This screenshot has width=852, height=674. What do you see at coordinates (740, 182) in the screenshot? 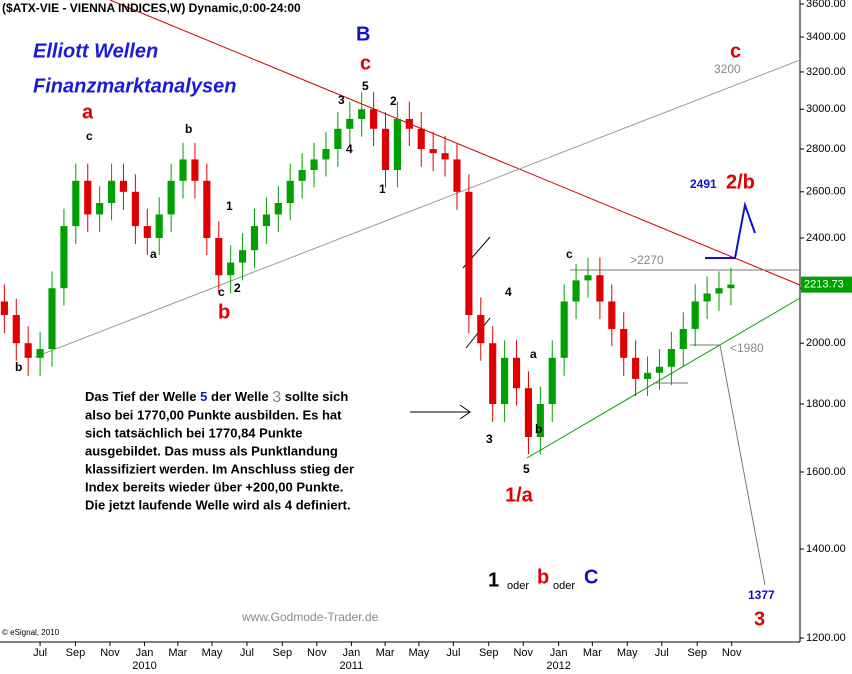
I see `annotation: 2/b` at bounding box center [740, 182].